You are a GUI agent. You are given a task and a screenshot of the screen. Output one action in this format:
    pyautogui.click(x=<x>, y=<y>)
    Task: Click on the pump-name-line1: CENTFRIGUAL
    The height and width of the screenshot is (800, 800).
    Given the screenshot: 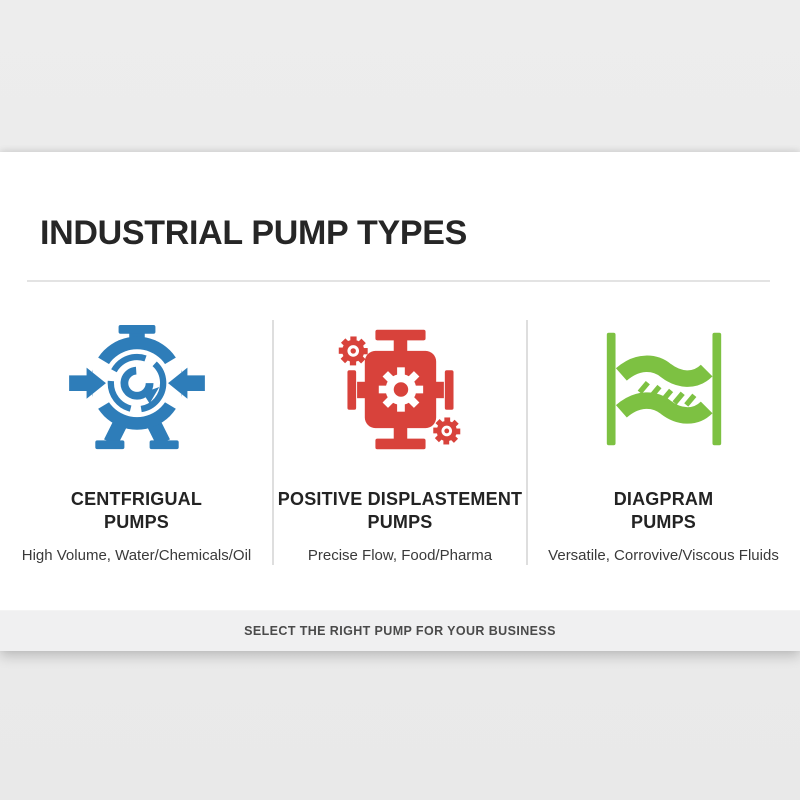 What is the action you would take?
    pyautogui.click(x=136, y=499)
    